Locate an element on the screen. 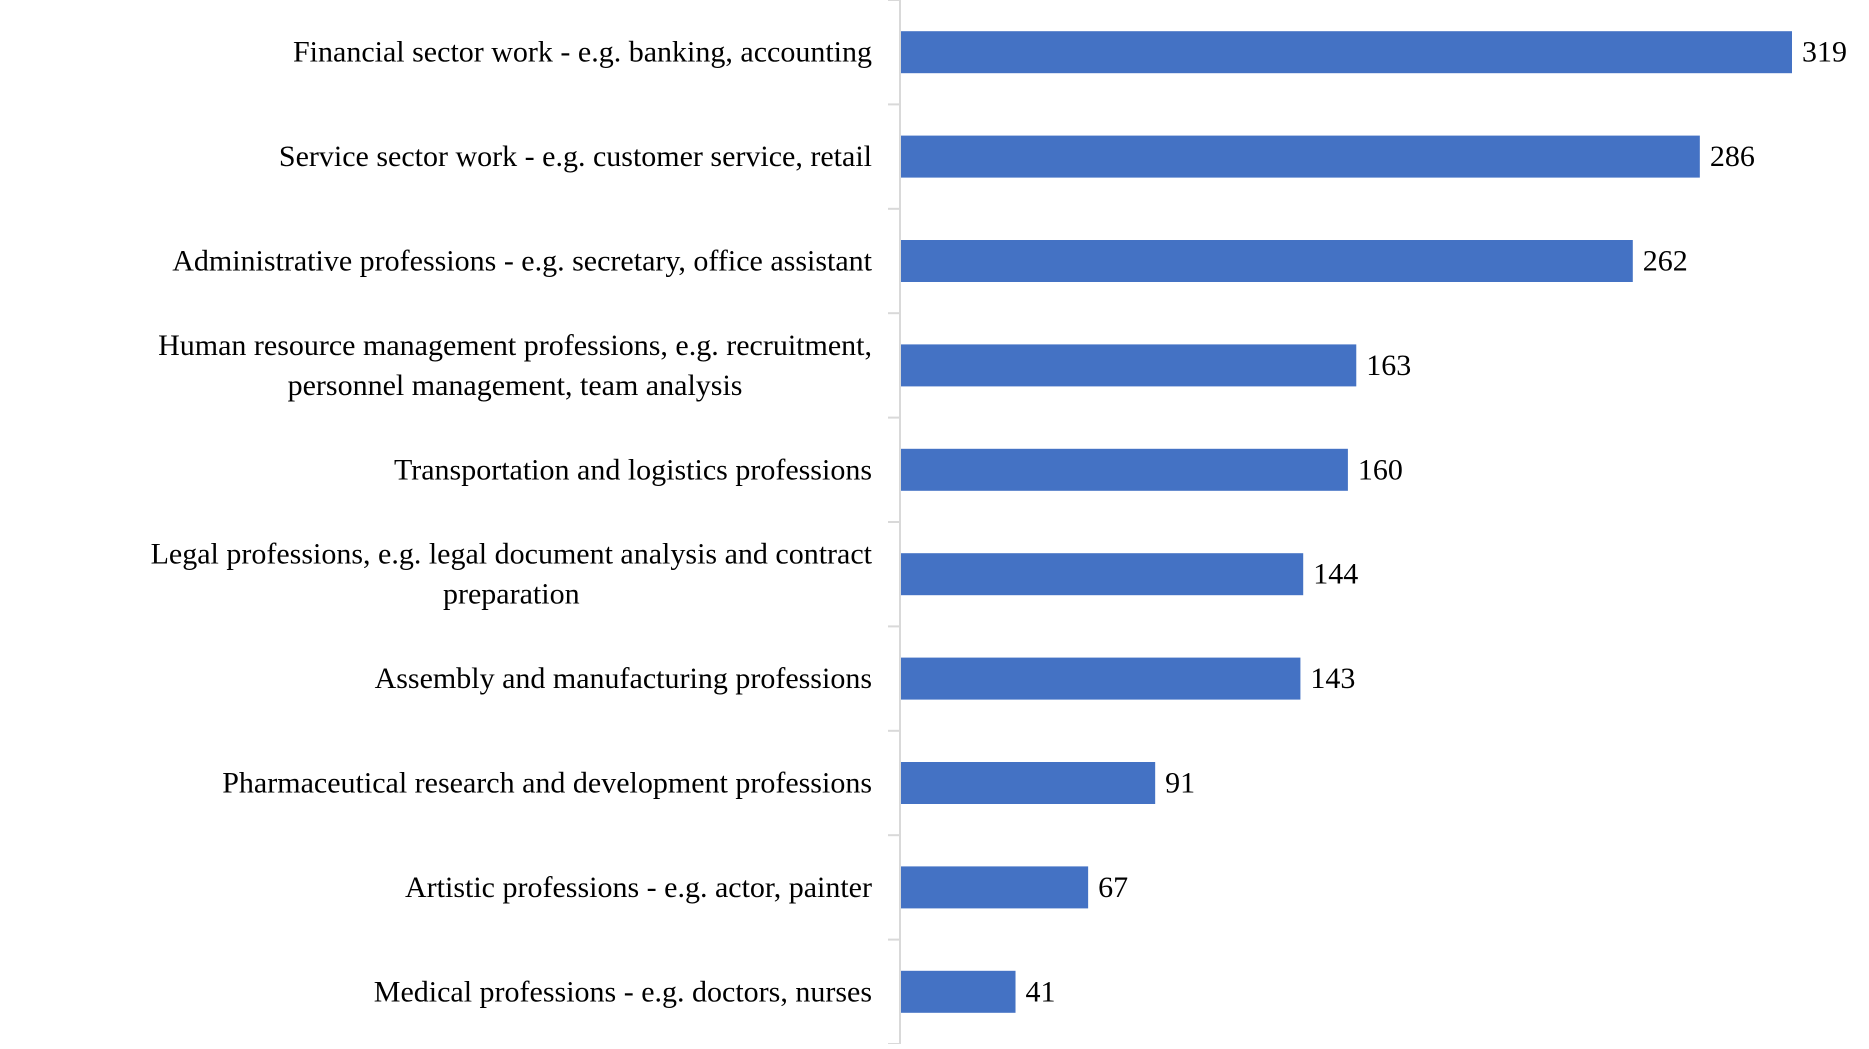 The image size is (1869, 1049). category-label-line: preparation is located at coordinates (511, 594).